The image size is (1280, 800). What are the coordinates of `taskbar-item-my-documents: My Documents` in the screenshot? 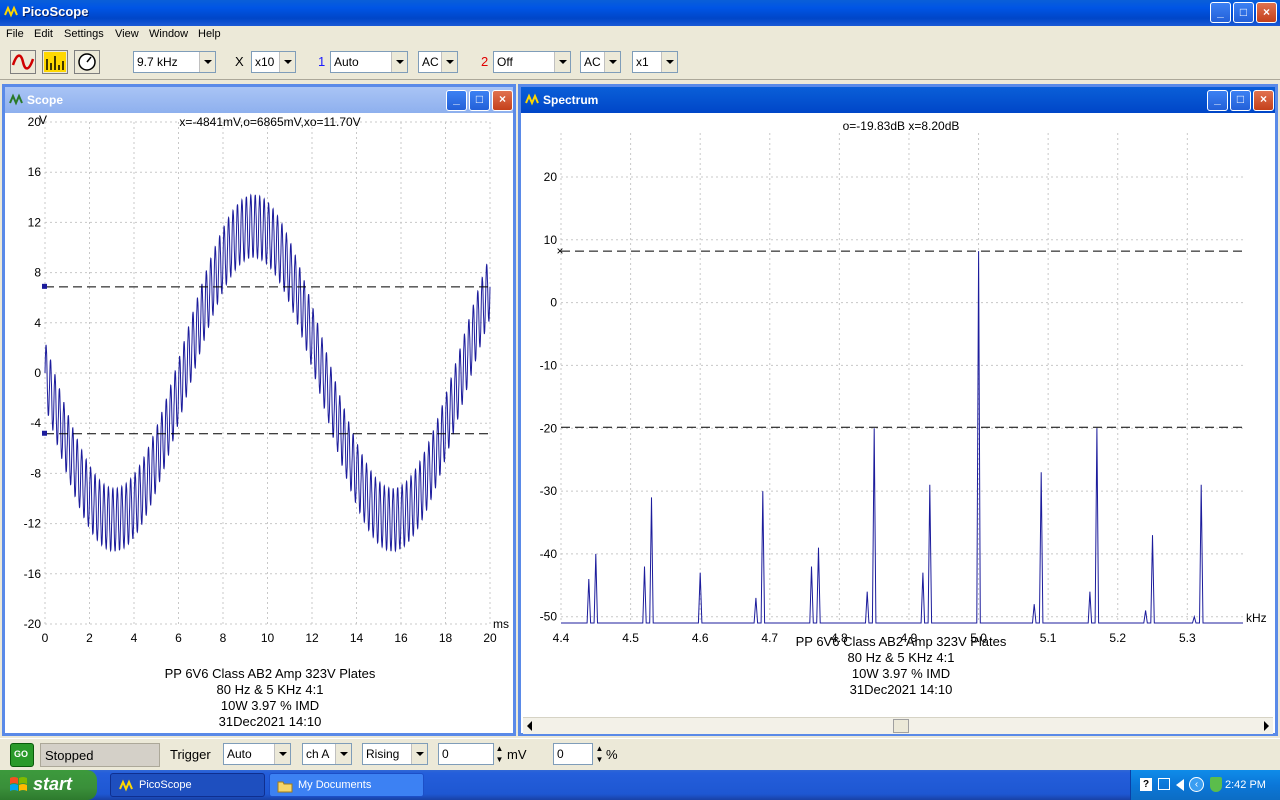 It's located at (346, 785).